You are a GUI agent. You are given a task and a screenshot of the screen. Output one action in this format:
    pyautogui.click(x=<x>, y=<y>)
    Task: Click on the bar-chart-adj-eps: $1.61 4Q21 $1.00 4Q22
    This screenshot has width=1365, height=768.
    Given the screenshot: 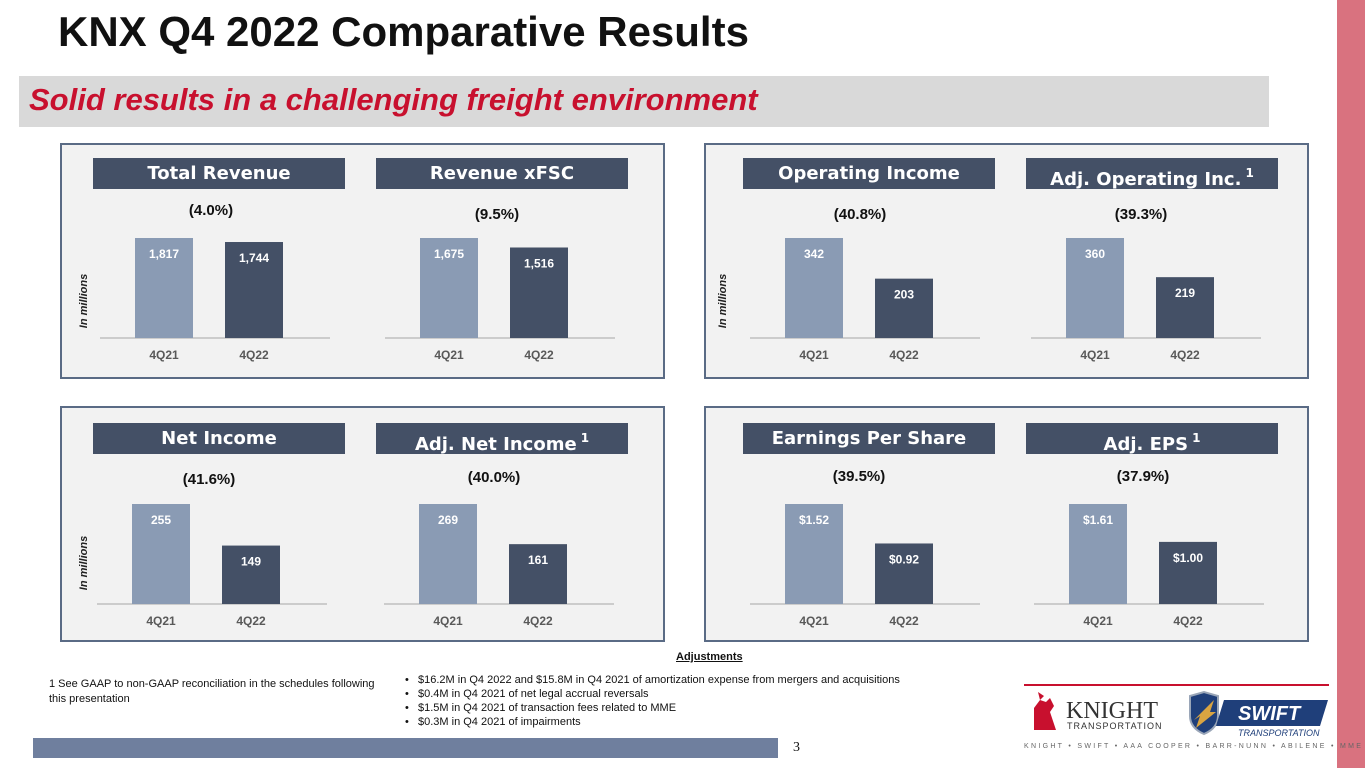 What is the action you would take?
    pyautogui.click(x=1159, y=558)
    